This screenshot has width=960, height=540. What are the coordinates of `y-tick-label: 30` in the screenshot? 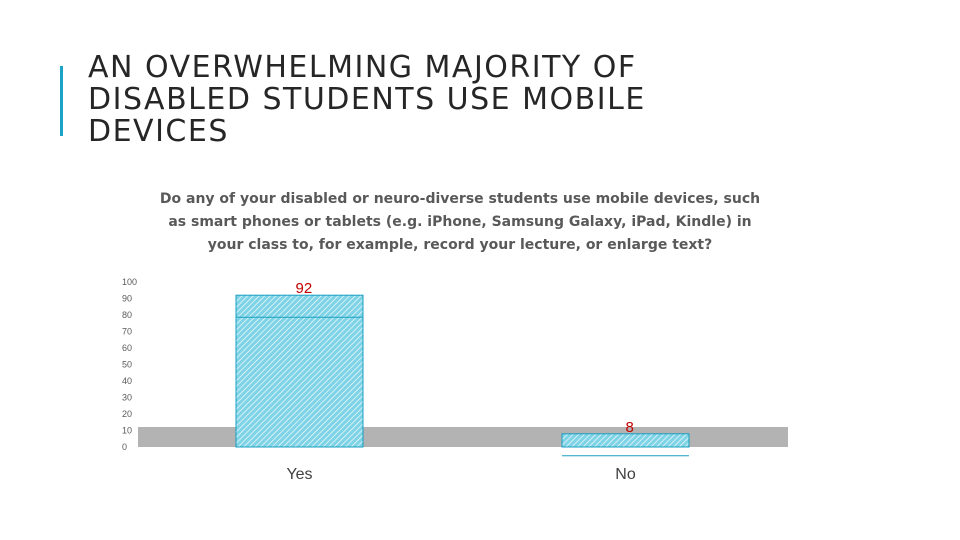 It's located at (127, 398).